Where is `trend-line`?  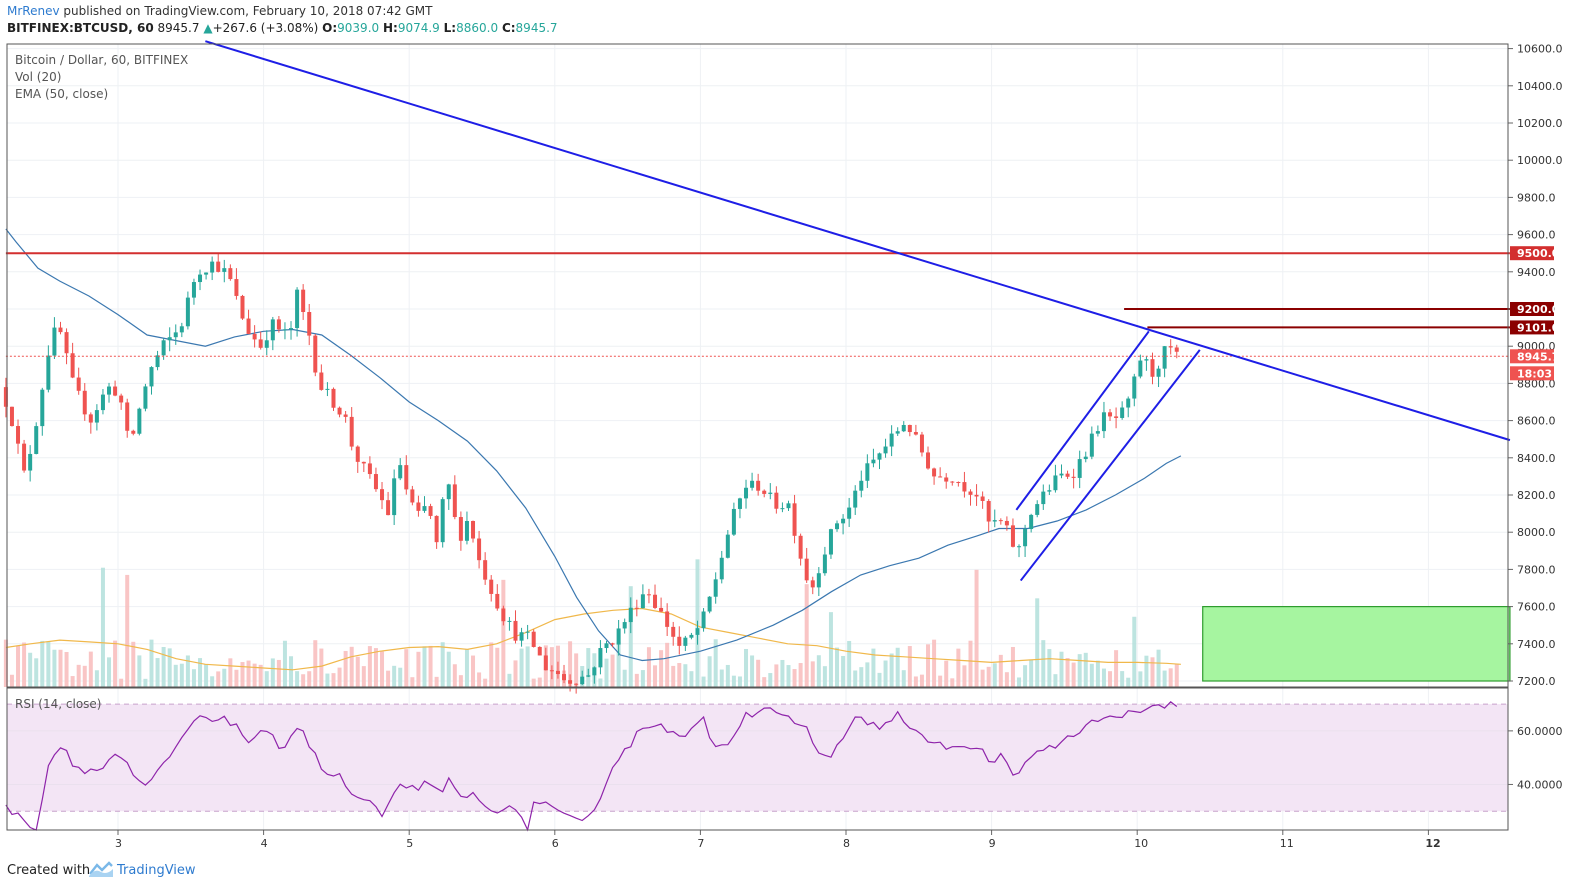
trend-line is located at coordinates (1110, 465).